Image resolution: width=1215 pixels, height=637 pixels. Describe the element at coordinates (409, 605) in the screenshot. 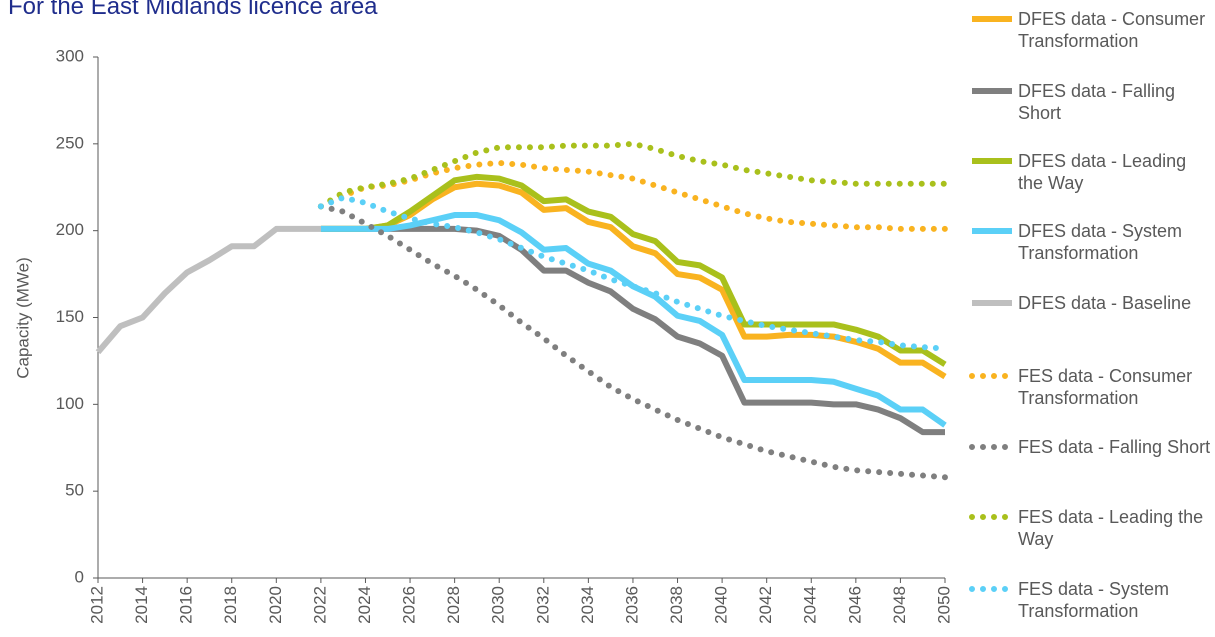

I see `x-tick-label: 2026` at that location.